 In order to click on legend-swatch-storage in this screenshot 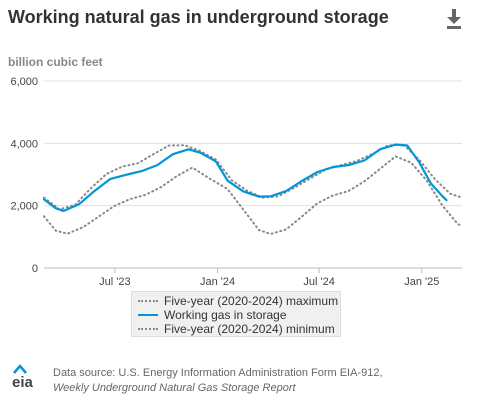, I will do `click(148, 315)`.